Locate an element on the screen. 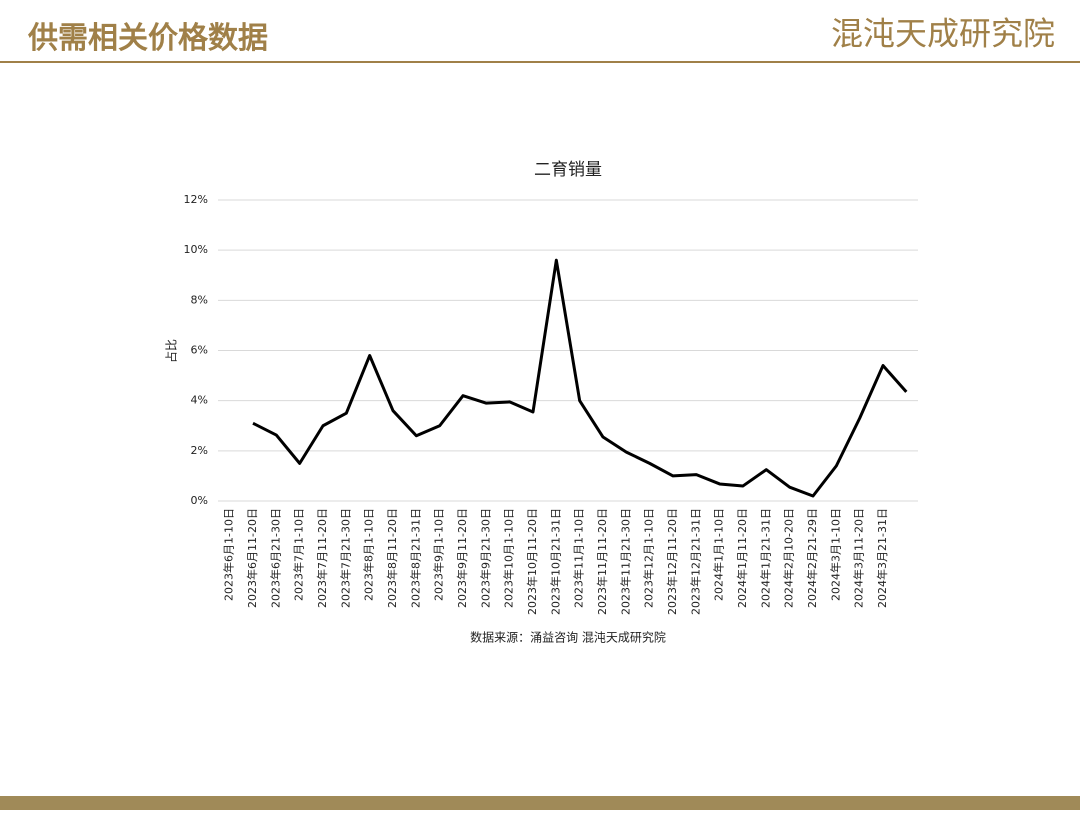  x-tick-label: 2023年7月1-10日 is located at coordinates (299, 554).